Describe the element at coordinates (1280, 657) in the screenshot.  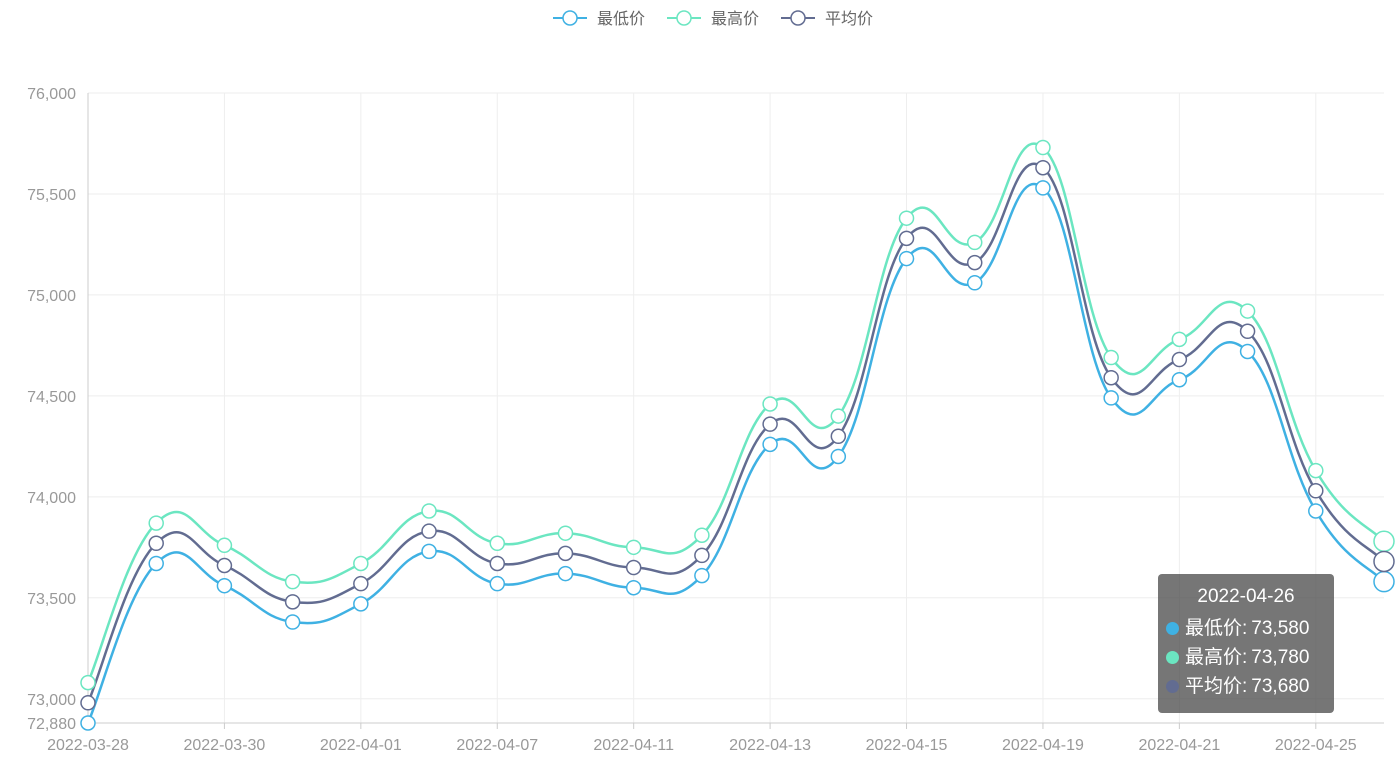
I see `tooltip-value-high: 73,780` at that location.